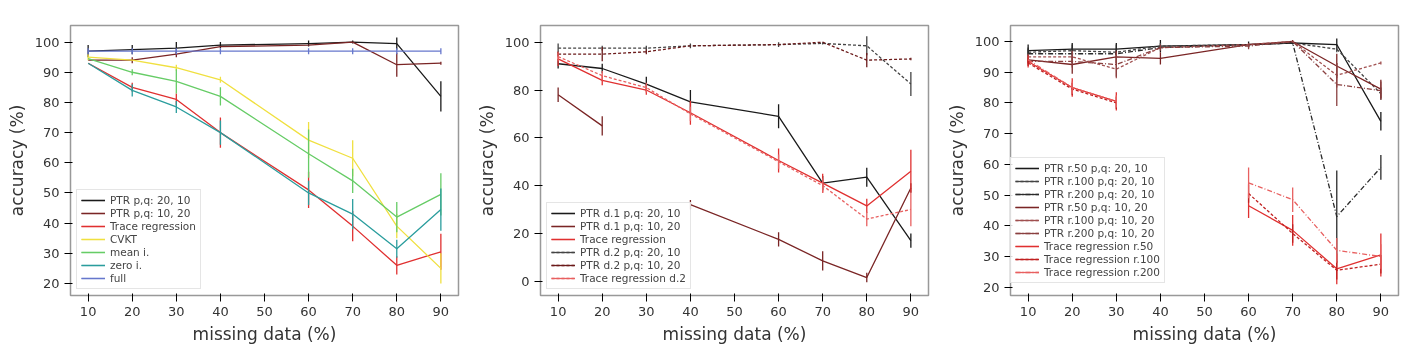 This screenshot has width=1426, height=356. Describe the element at coordinates (1096, 207) in the screenshot. I see `legend-label: PTR r.50 p,q: 10, 20` at that location.